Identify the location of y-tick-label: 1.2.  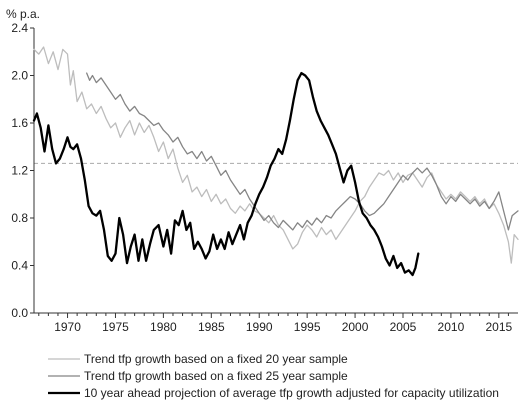
(19, 171).